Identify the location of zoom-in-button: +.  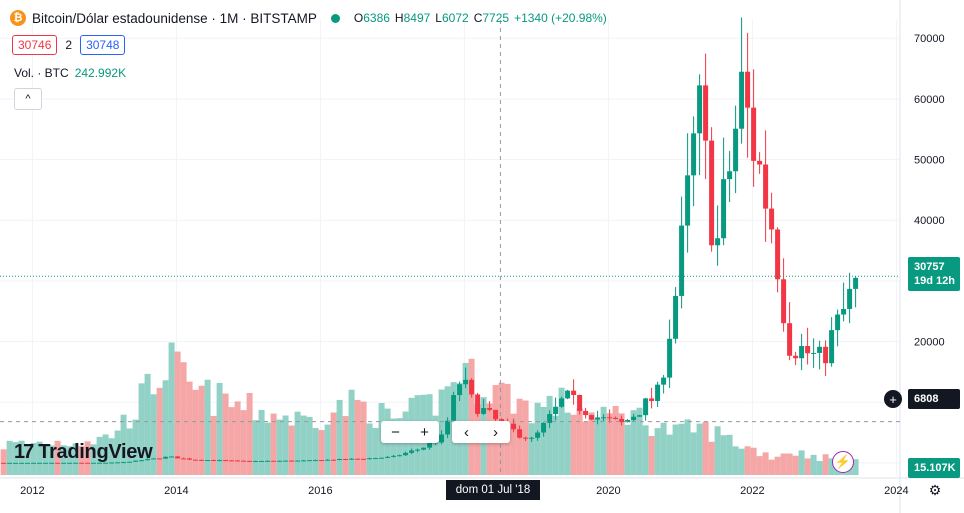
(424, 432).